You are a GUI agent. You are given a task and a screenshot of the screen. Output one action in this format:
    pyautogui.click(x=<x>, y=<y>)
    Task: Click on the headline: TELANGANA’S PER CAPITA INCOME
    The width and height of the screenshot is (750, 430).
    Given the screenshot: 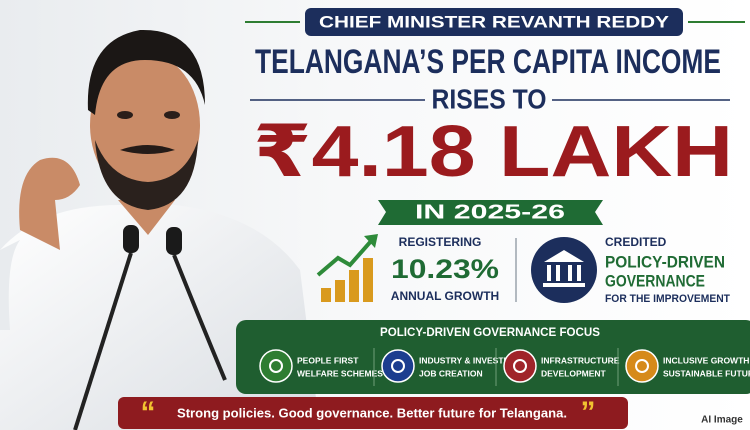 What is the action you would take?
    pyautogui.click(x=488, y=62)
    